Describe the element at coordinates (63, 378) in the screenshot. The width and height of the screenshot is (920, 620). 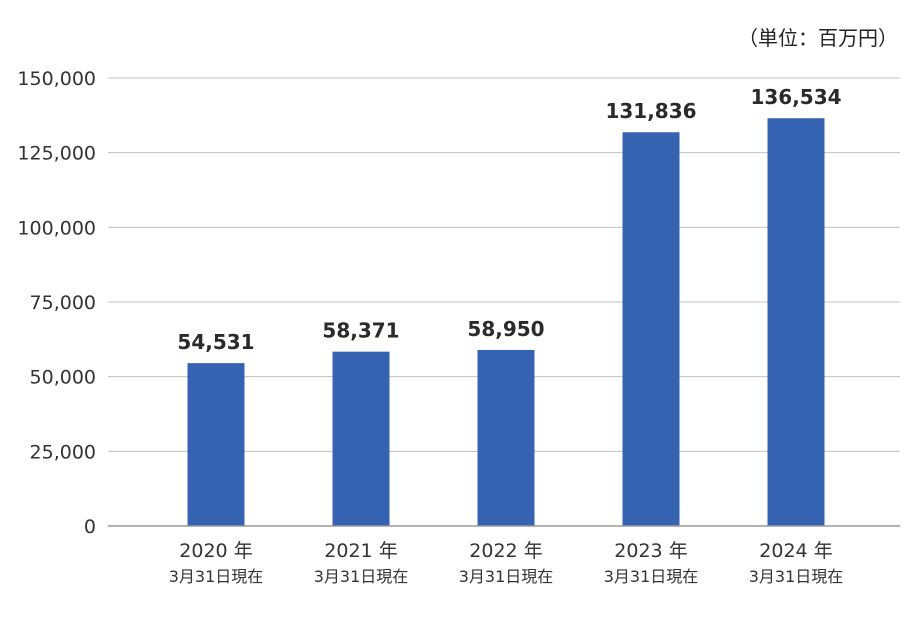
I see `y-tick-label: 50,000` at that location.